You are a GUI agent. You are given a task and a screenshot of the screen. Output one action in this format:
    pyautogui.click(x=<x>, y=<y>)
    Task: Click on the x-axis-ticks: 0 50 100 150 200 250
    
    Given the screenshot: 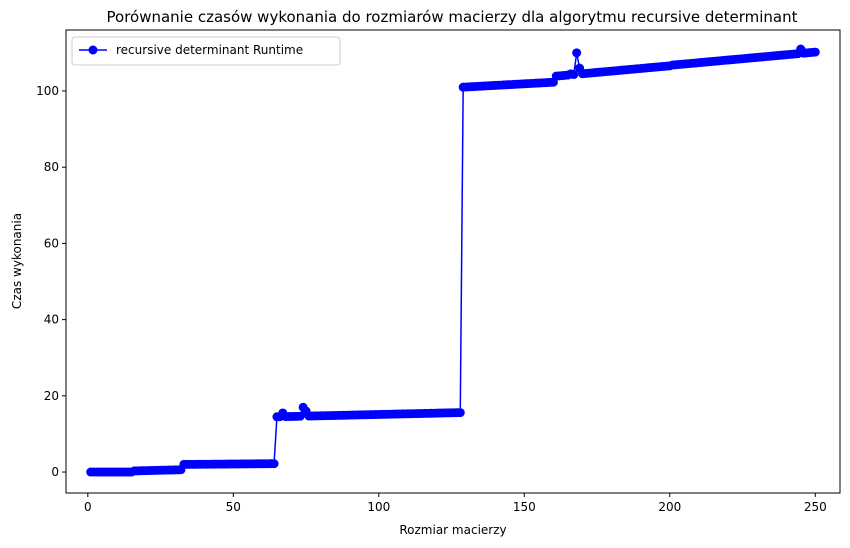 What is the action you would take?
    pyautogui.click(x=455, y=503)
    